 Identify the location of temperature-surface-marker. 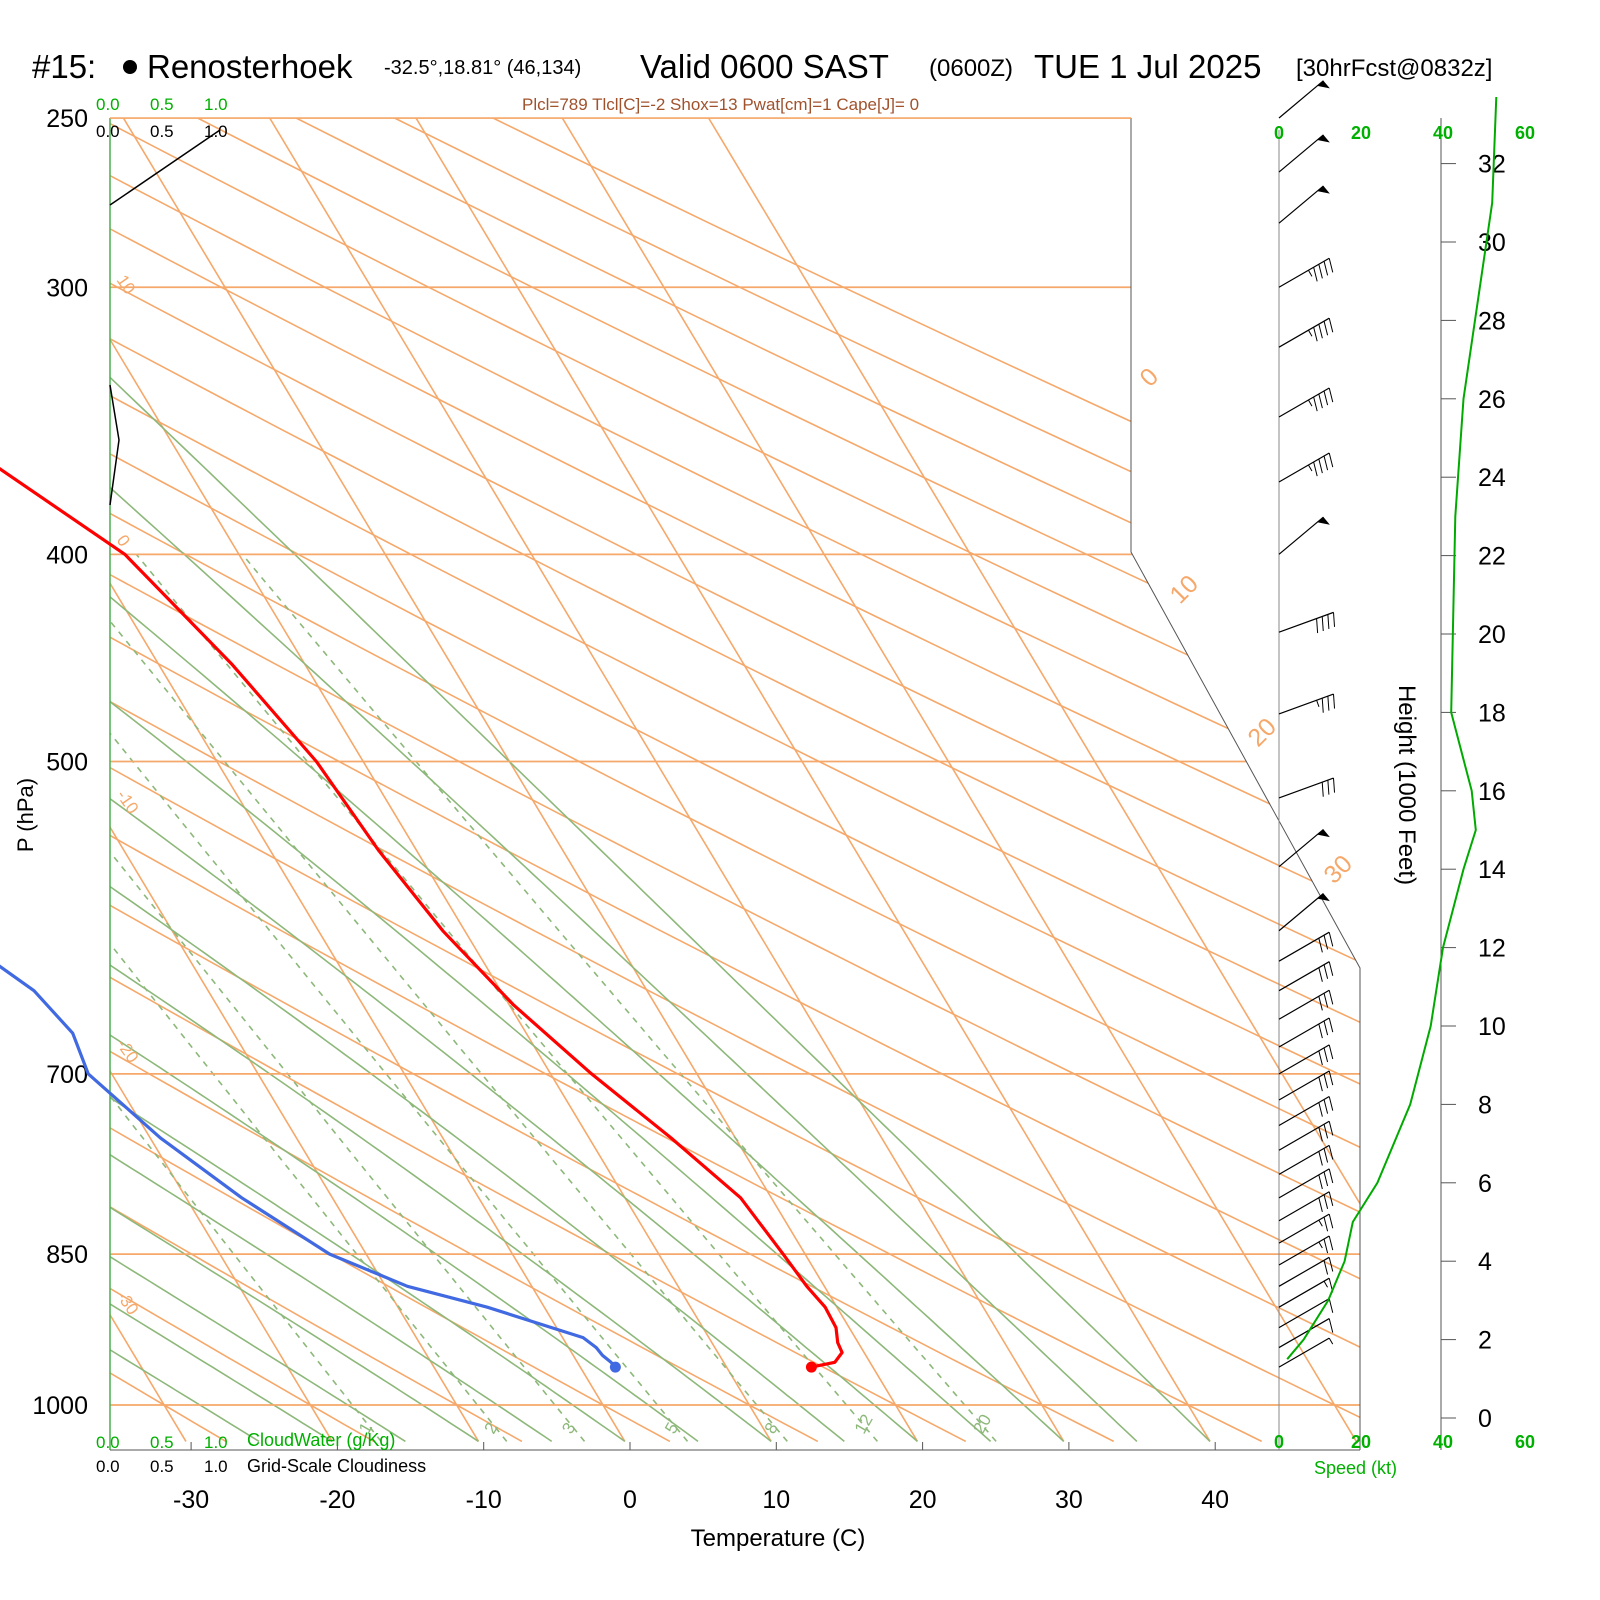
(811, 1367).